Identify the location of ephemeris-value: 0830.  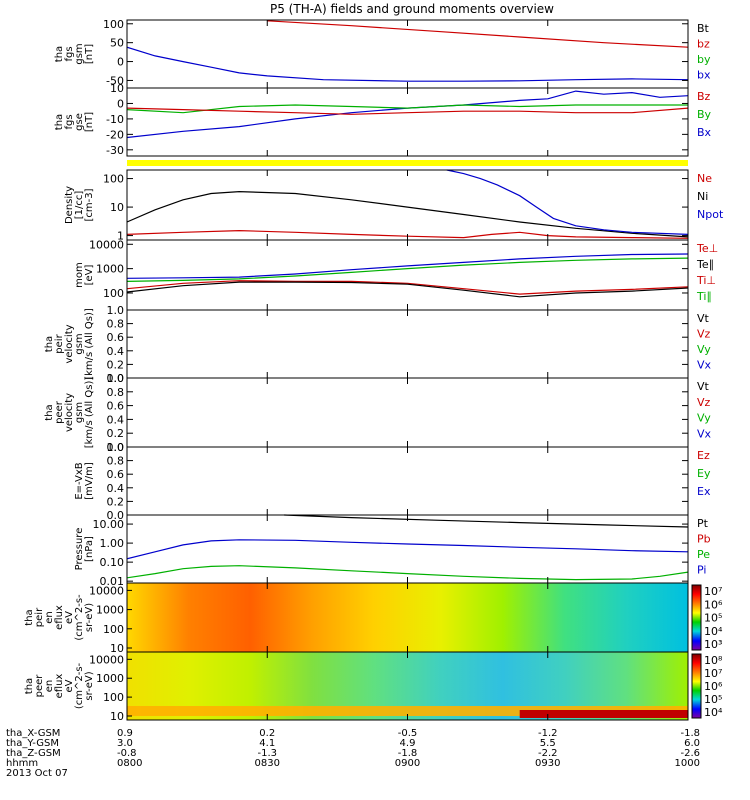
(267, 763).